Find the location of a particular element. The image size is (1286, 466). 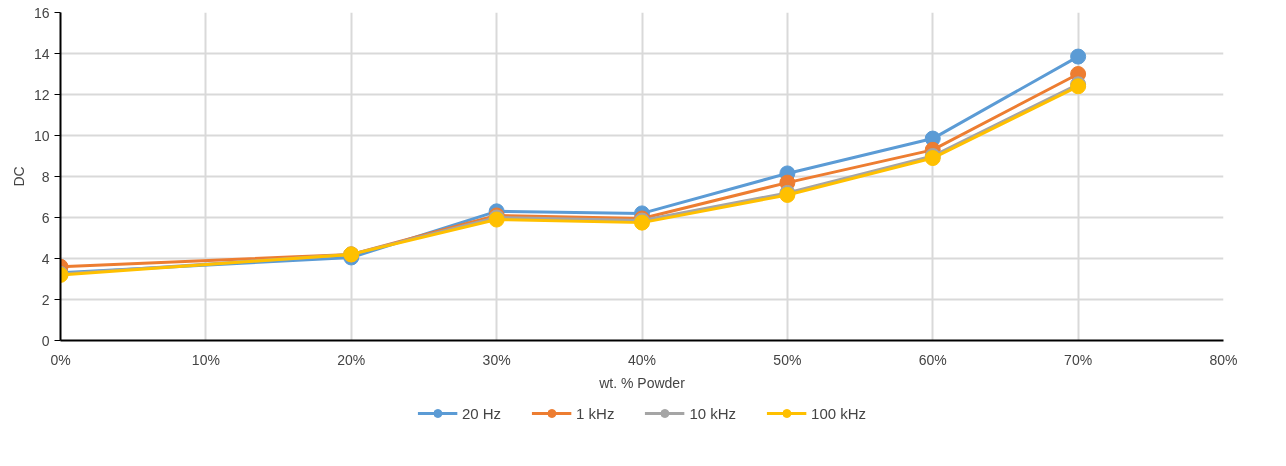

x-tick-label: 80% is located at coordinates (1223, 359).